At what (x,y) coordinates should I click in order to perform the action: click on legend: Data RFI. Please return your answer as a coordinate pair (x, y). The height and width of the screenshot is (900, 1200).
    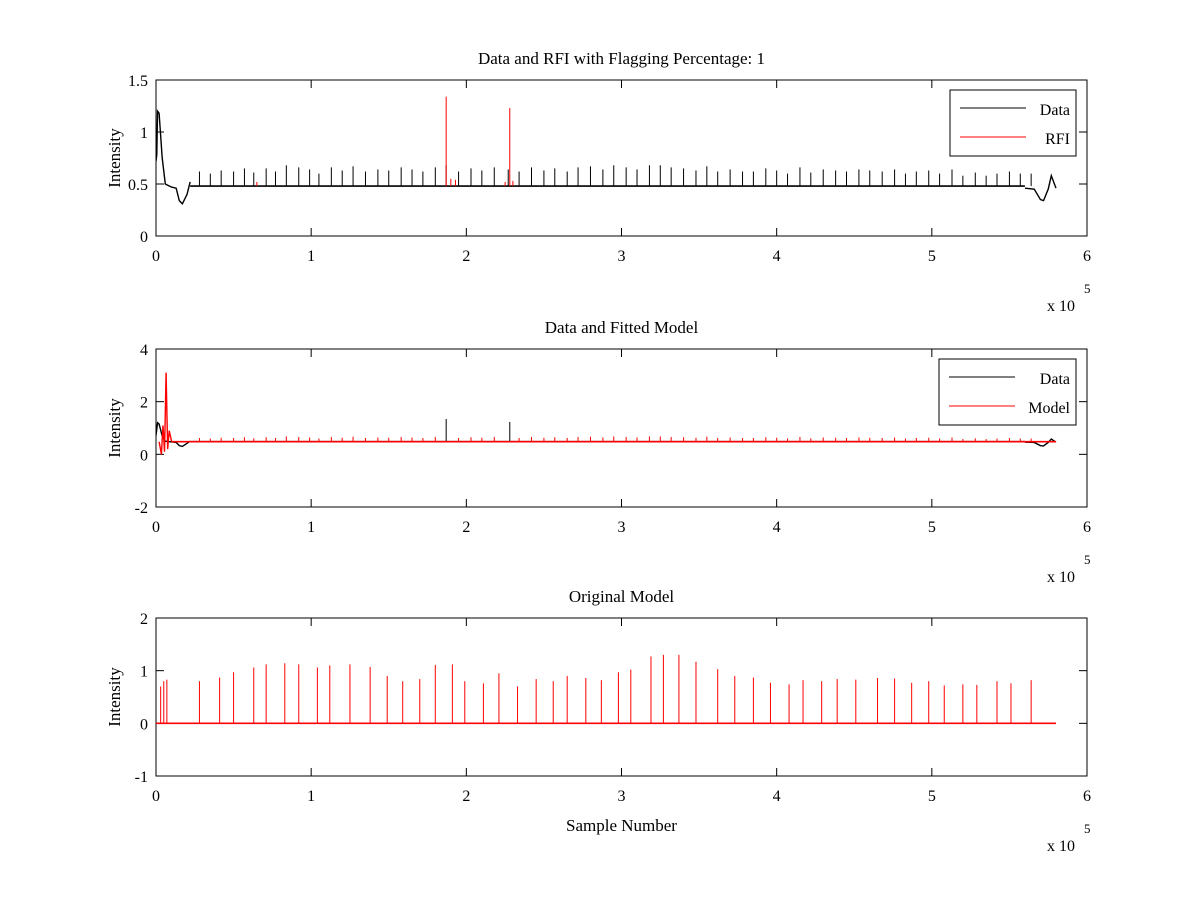
    Looking at the image, I should click on (1013, 123).